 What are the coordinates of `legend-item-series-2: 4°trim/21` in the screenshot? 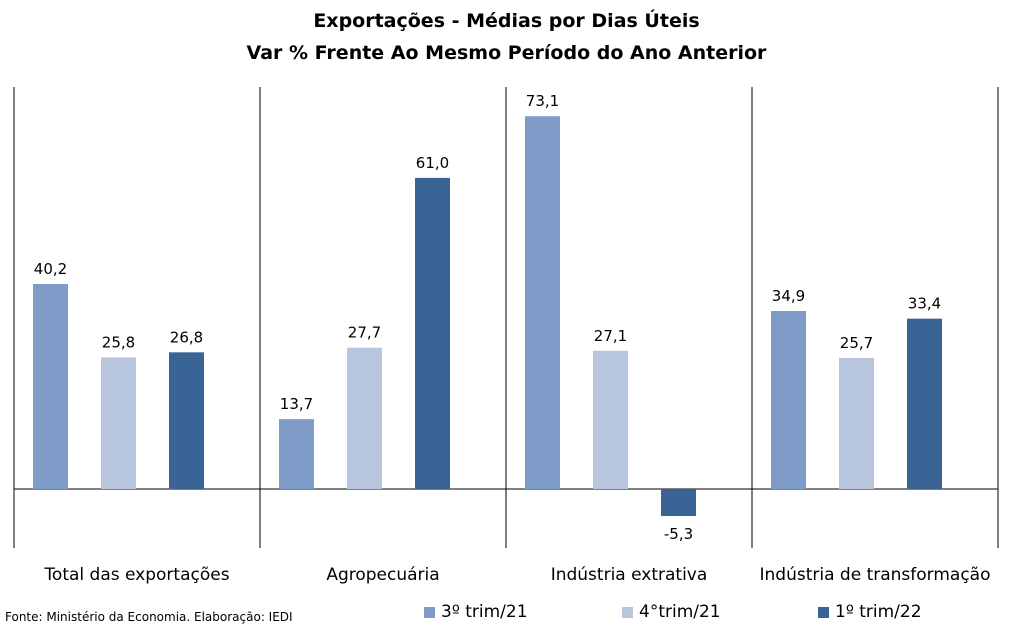 It's located at (671, 612).